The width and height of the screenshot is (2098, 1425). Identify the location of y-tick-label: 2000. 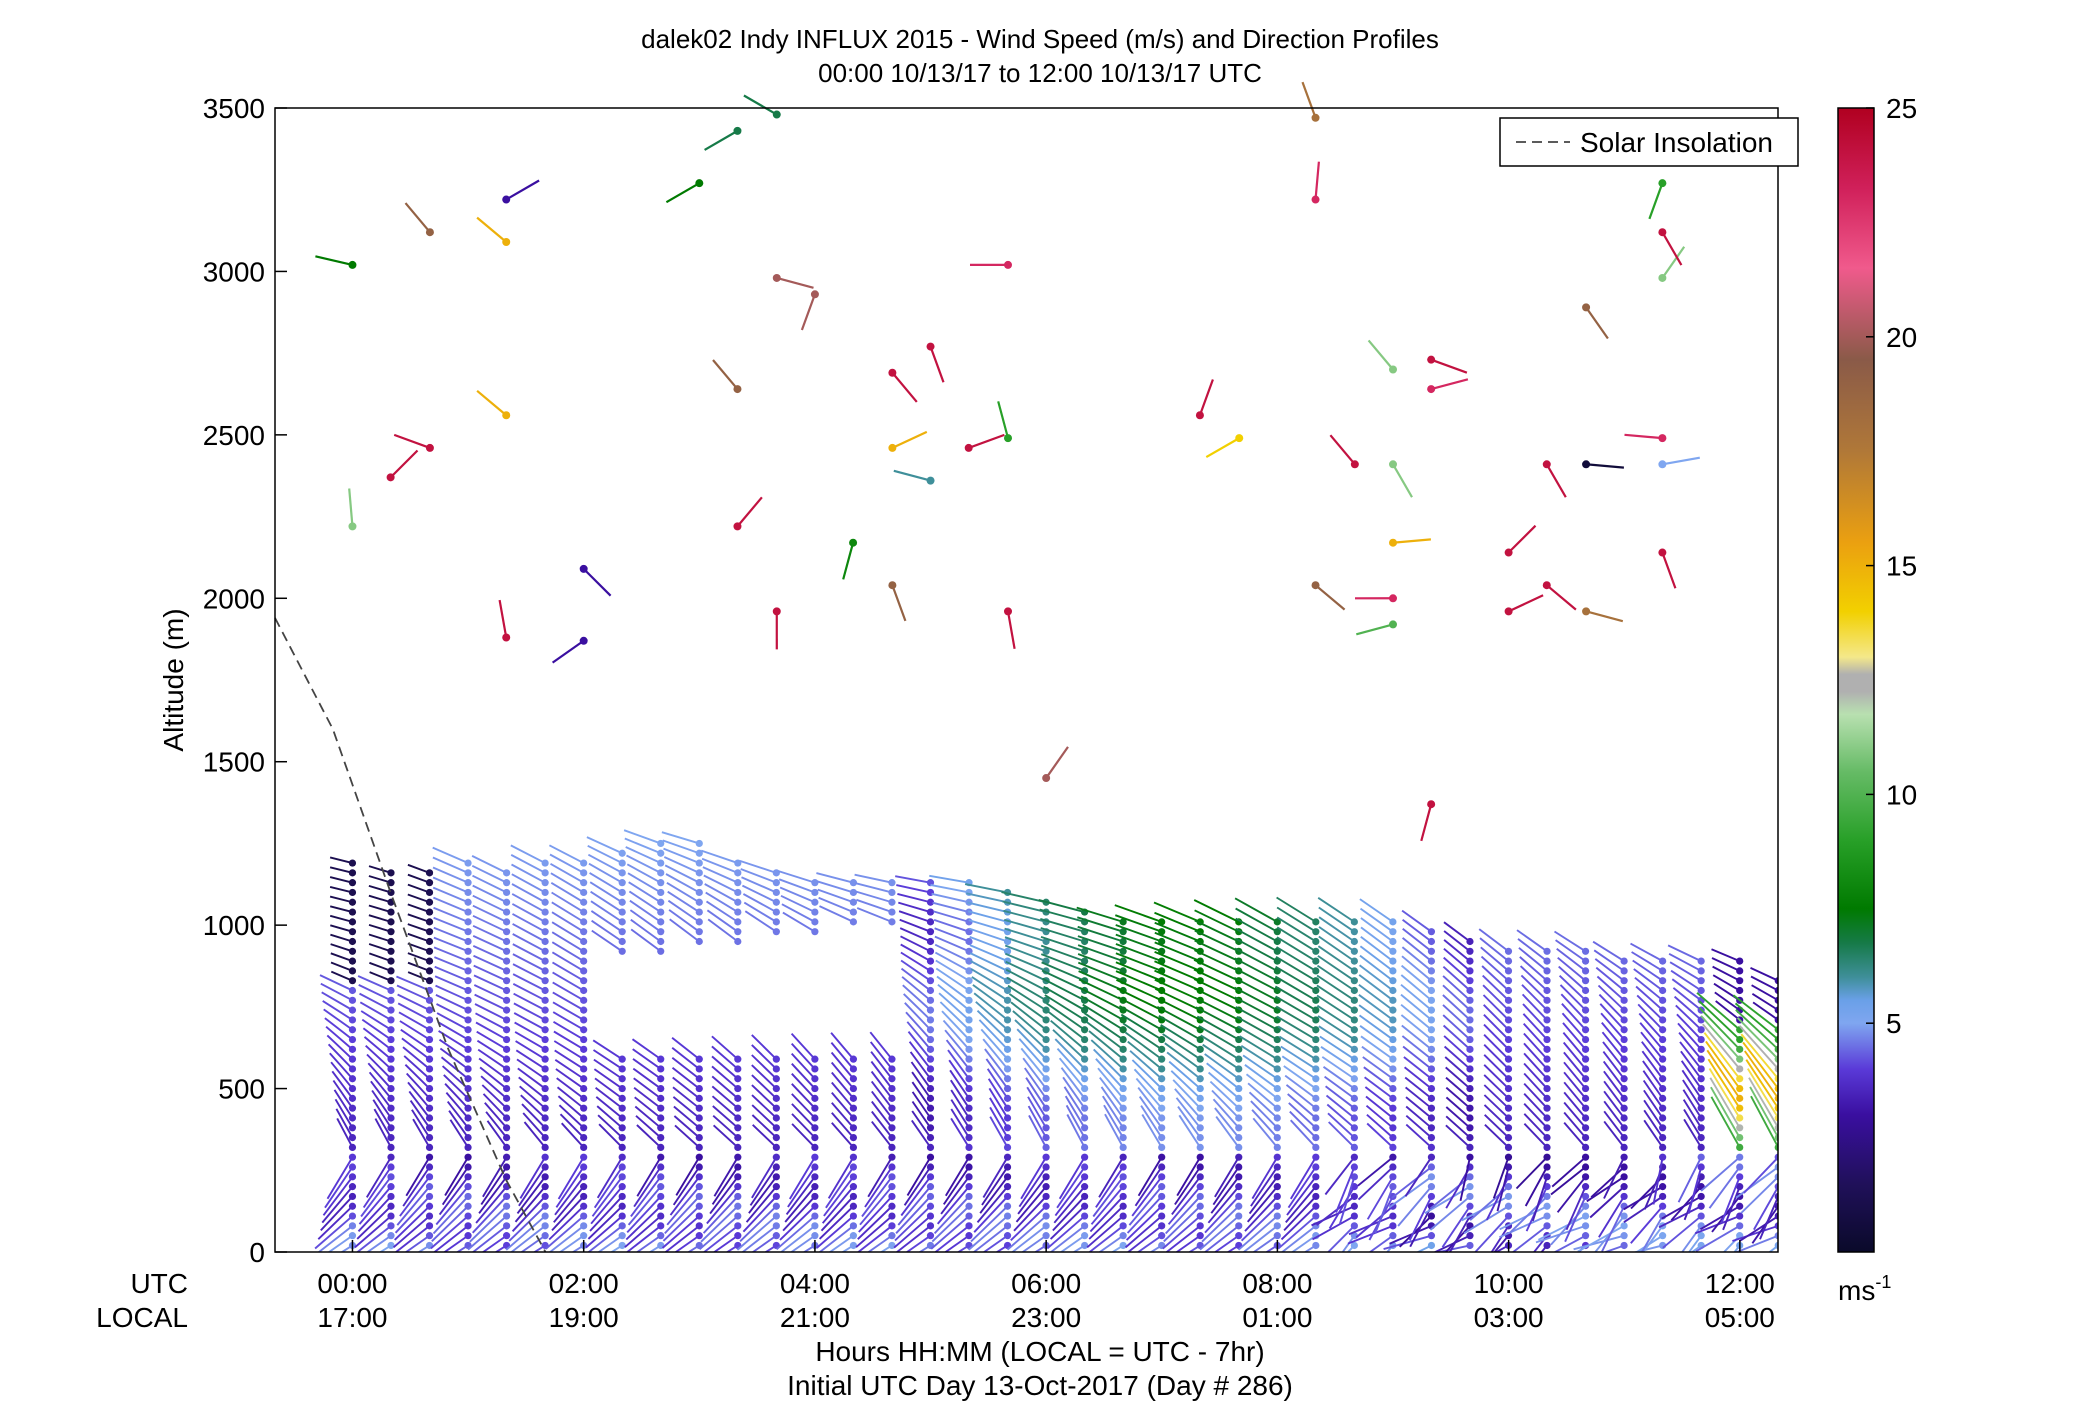
(234, 598).